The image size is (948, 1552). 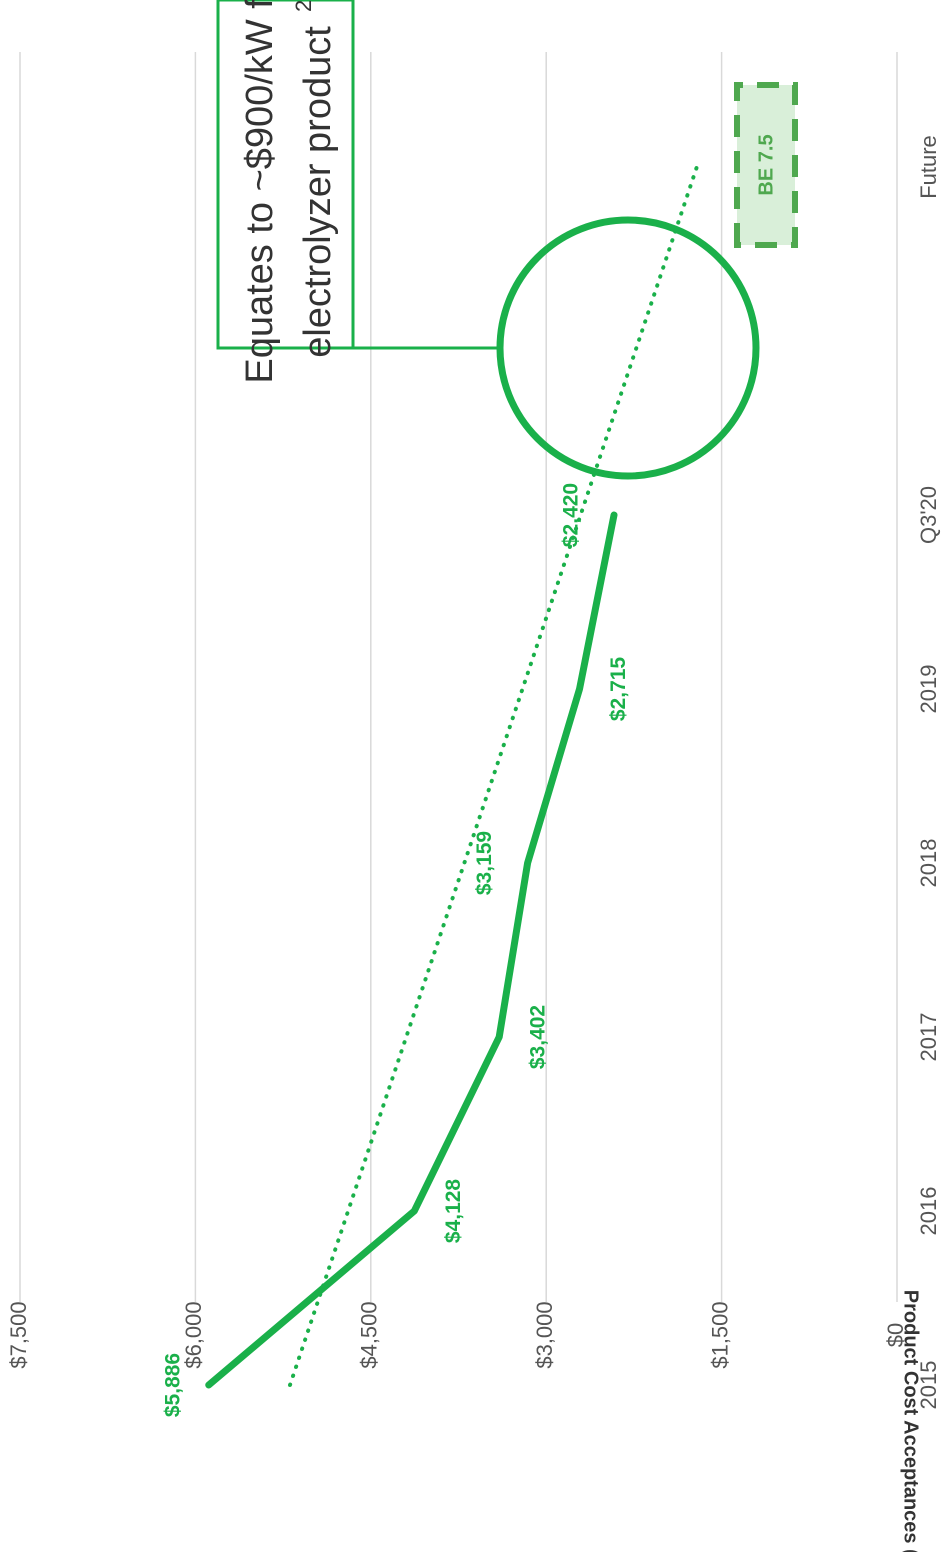 What do you see at coordinates (303, 6) in the screenshot?
I see `callout-superscript: 2` at bounding box center [303, 6].